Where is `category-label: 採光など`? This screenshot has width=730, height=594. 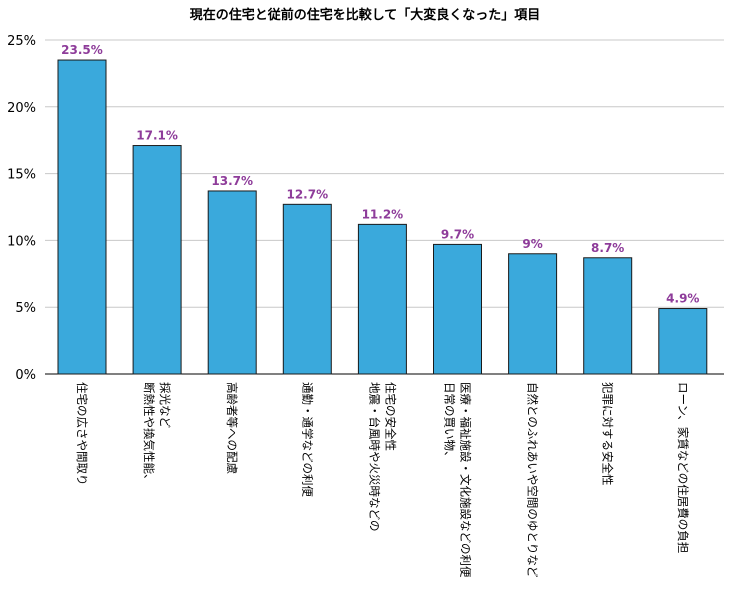 category-label: 採光など is located at coordinates (165, 405).